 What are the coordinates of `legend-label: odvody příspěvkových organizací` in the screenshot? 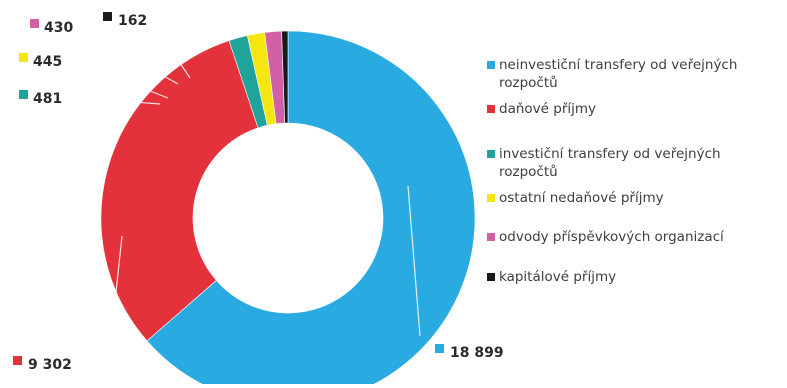 It's located at (611, 237).